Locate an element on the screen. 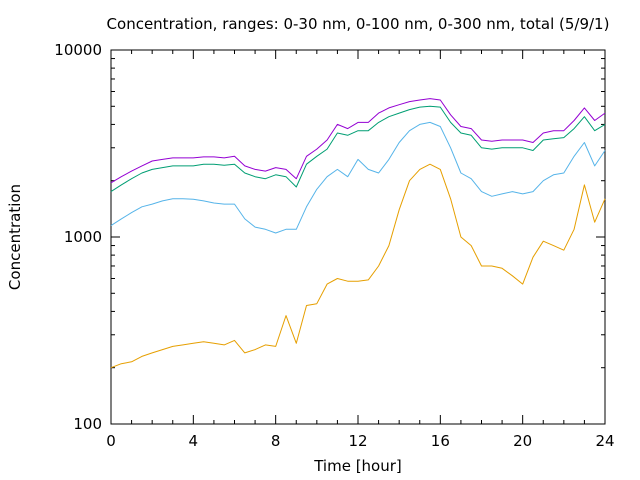  y-axis-label: Concentration is located at coordinates (15, 237).